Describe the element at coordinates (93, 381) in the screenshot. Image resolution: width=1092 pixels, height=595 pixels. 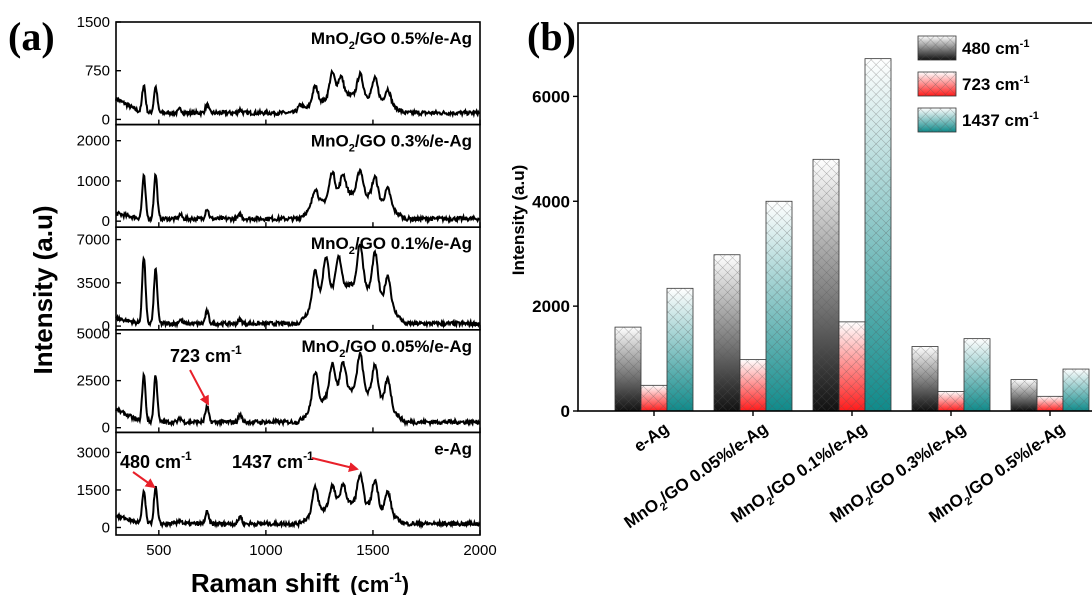
I see `y-tick-label: 2500` at that location.